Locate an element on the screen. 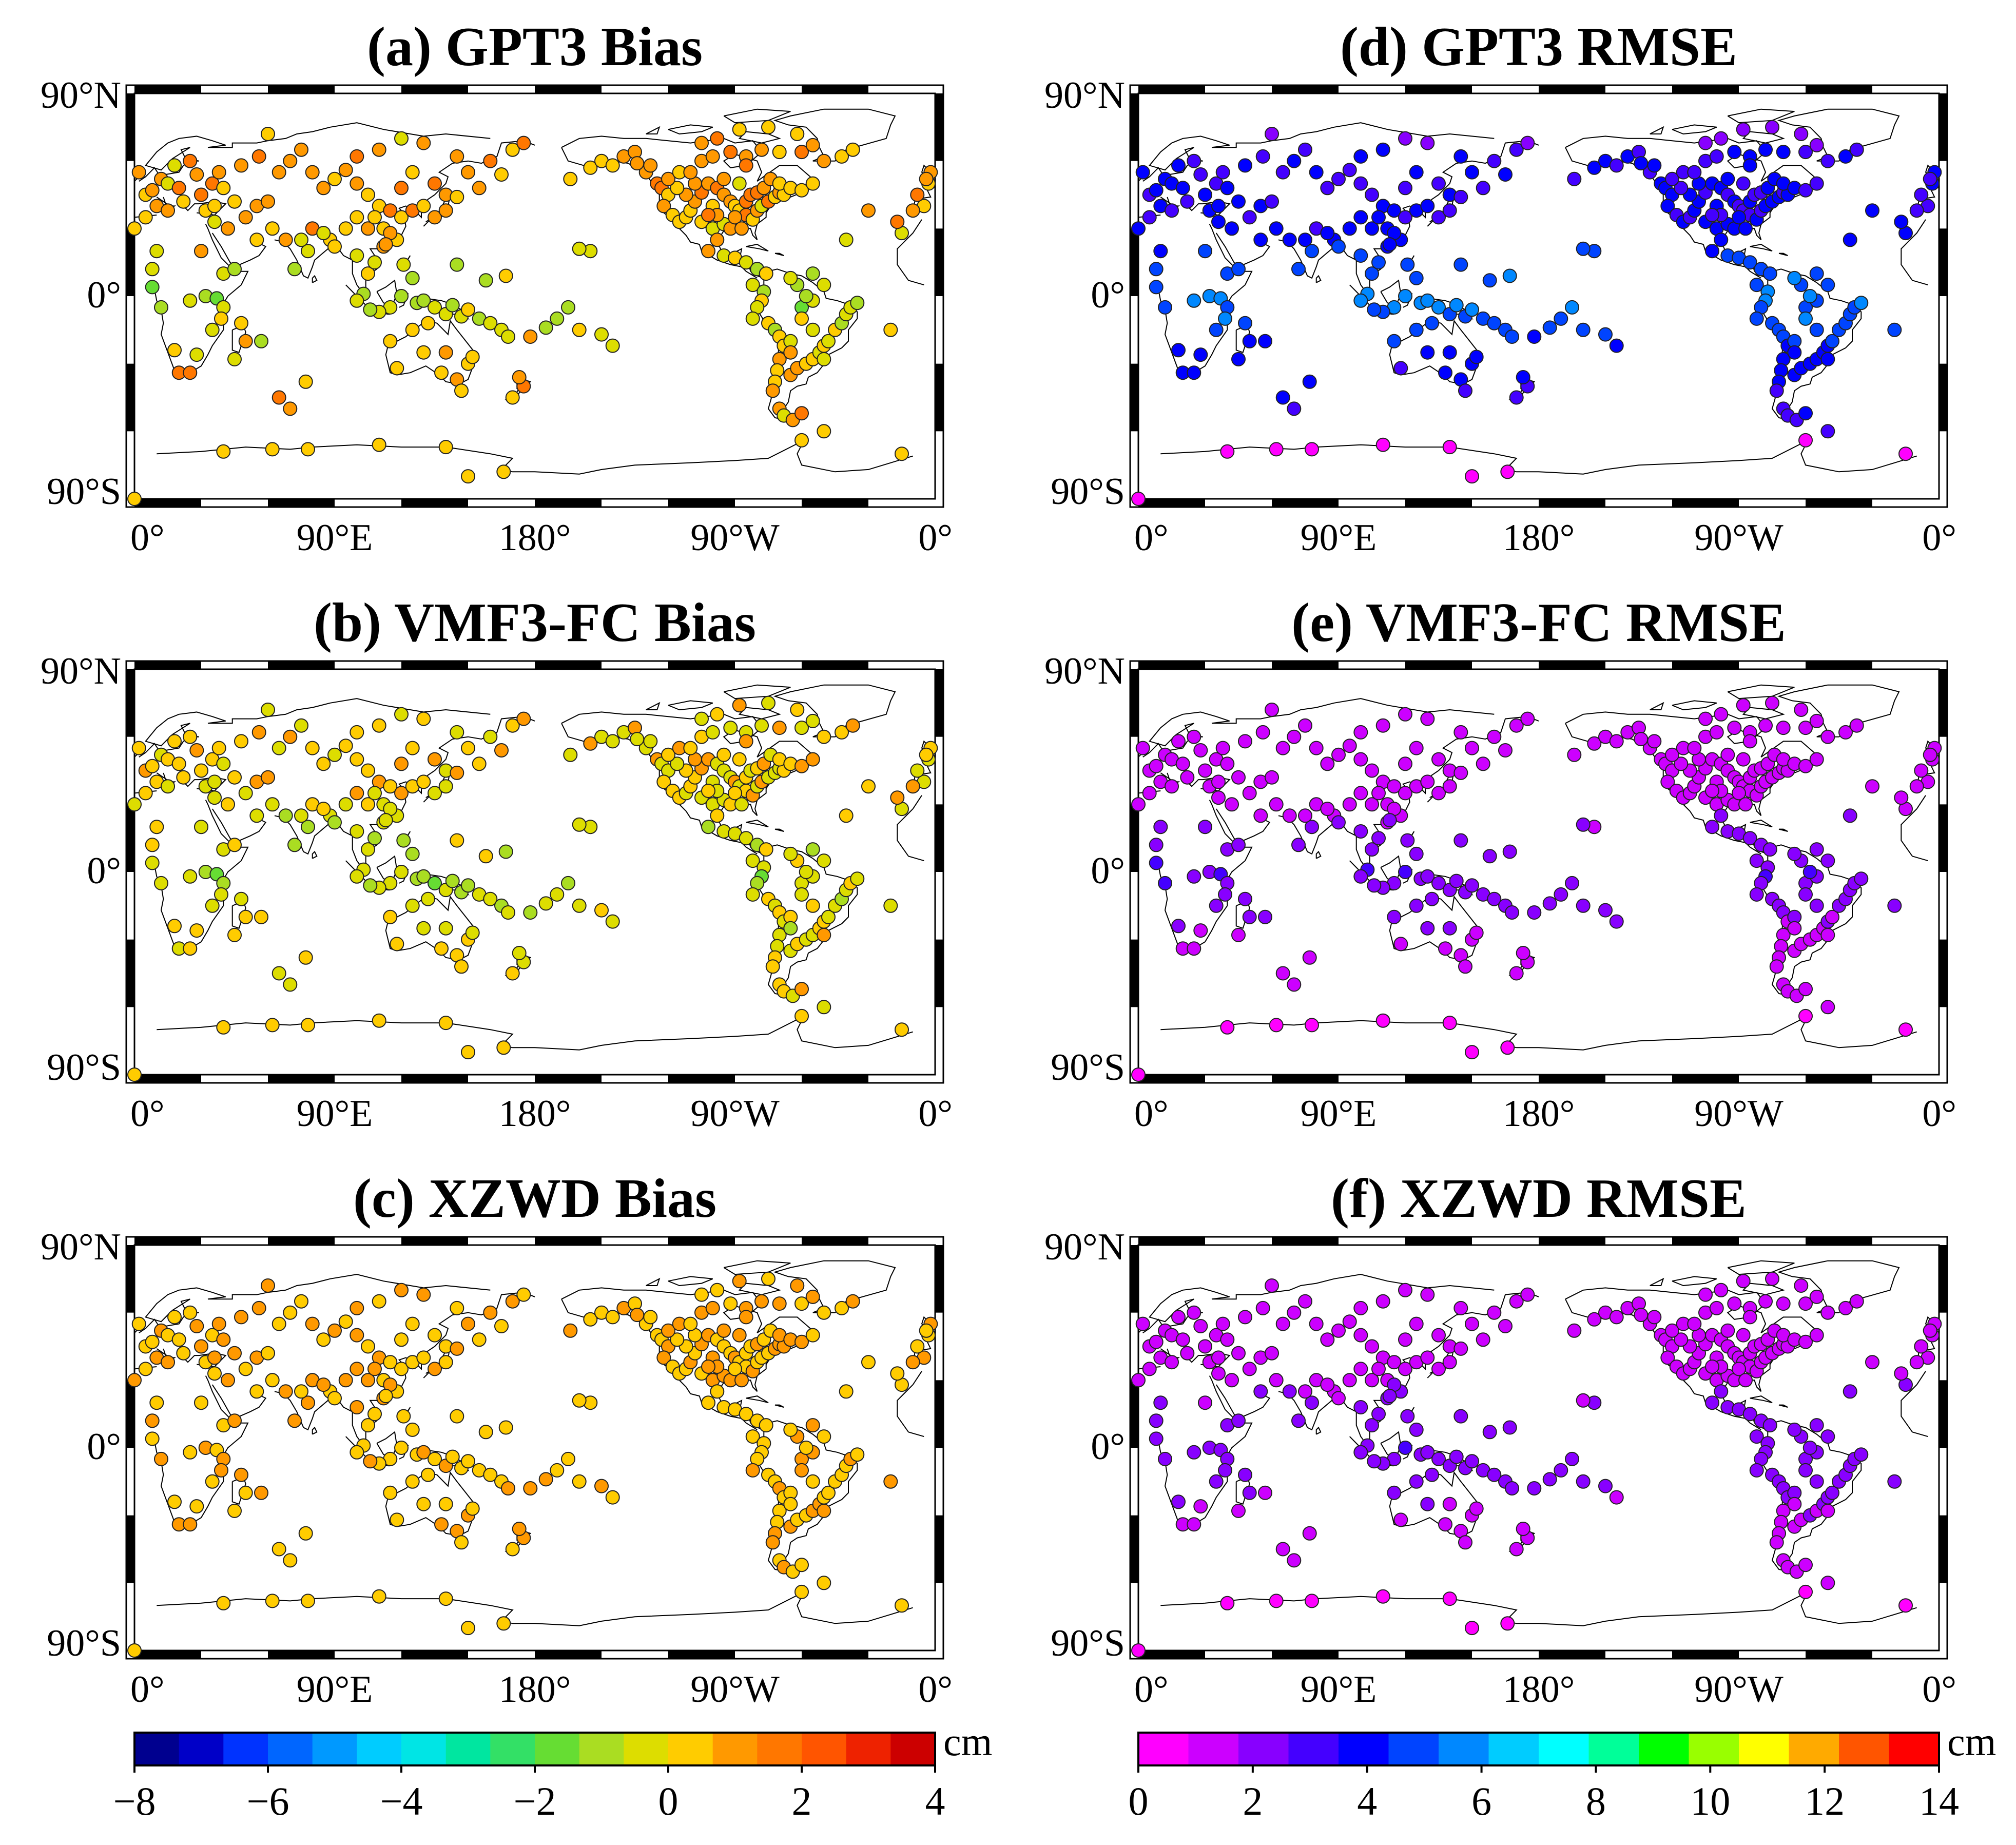  colorbar-tick-label: 8 is located at coordinates (1596, 1801).